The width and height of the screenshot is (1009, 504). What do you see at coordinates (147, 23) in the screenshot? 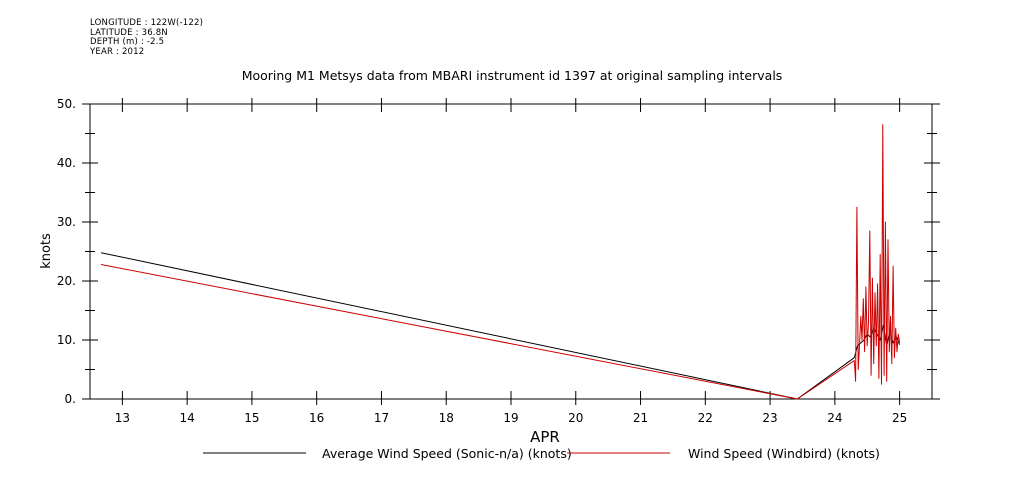
I see `meta-longitude: LONGITUDE : 122W(-122)` at bounding box center [147, 23].